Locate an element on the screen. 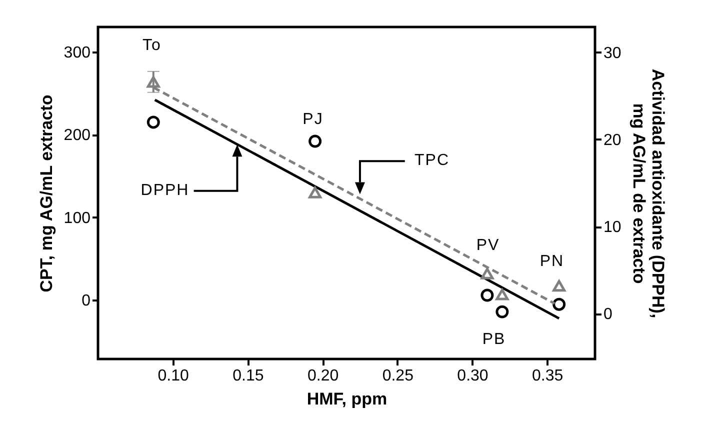  annotation: DPPH is located at coordinates (165, 191).